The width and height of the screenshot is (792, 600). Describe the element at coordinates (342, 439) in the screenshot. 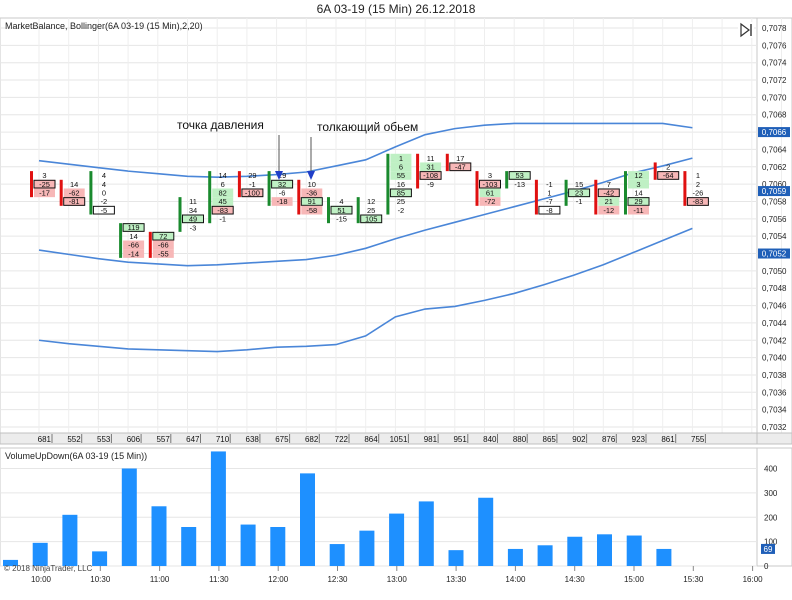

I see `bar-volume-value: 722` at that location.